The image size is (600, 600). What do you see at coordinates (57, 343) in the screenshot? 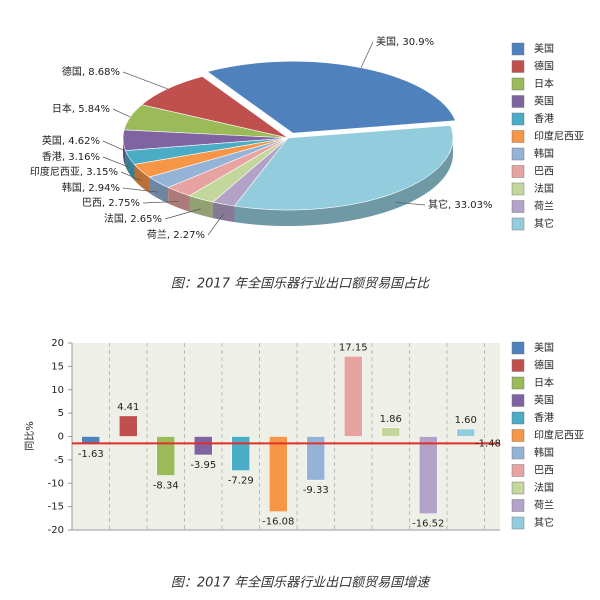
I see `y-tick-label: 20` at bounding box center [57, 343].